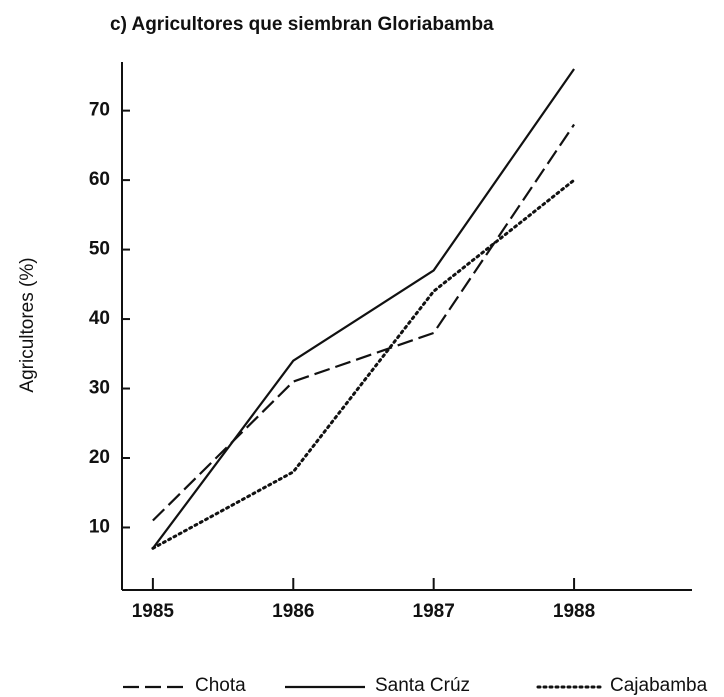  I want to click on legend-label: Santa Crúz, so click(422, 685).